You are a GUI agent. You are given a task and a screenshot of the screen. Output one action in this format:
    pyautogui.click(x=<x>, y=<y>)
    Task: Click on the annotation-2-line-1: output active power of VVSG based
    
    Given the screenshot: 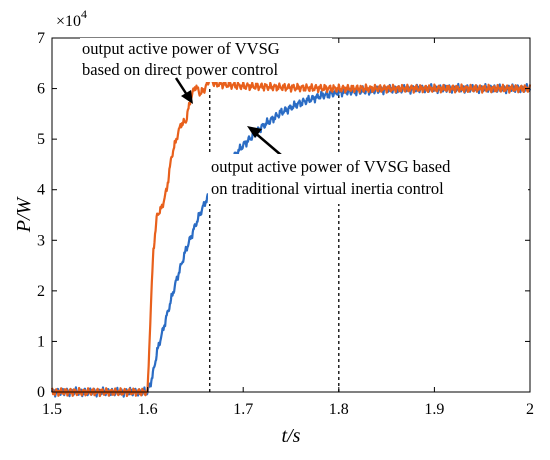 What is the action you would take?
    pyautogui.click(x=331, y=166)
    